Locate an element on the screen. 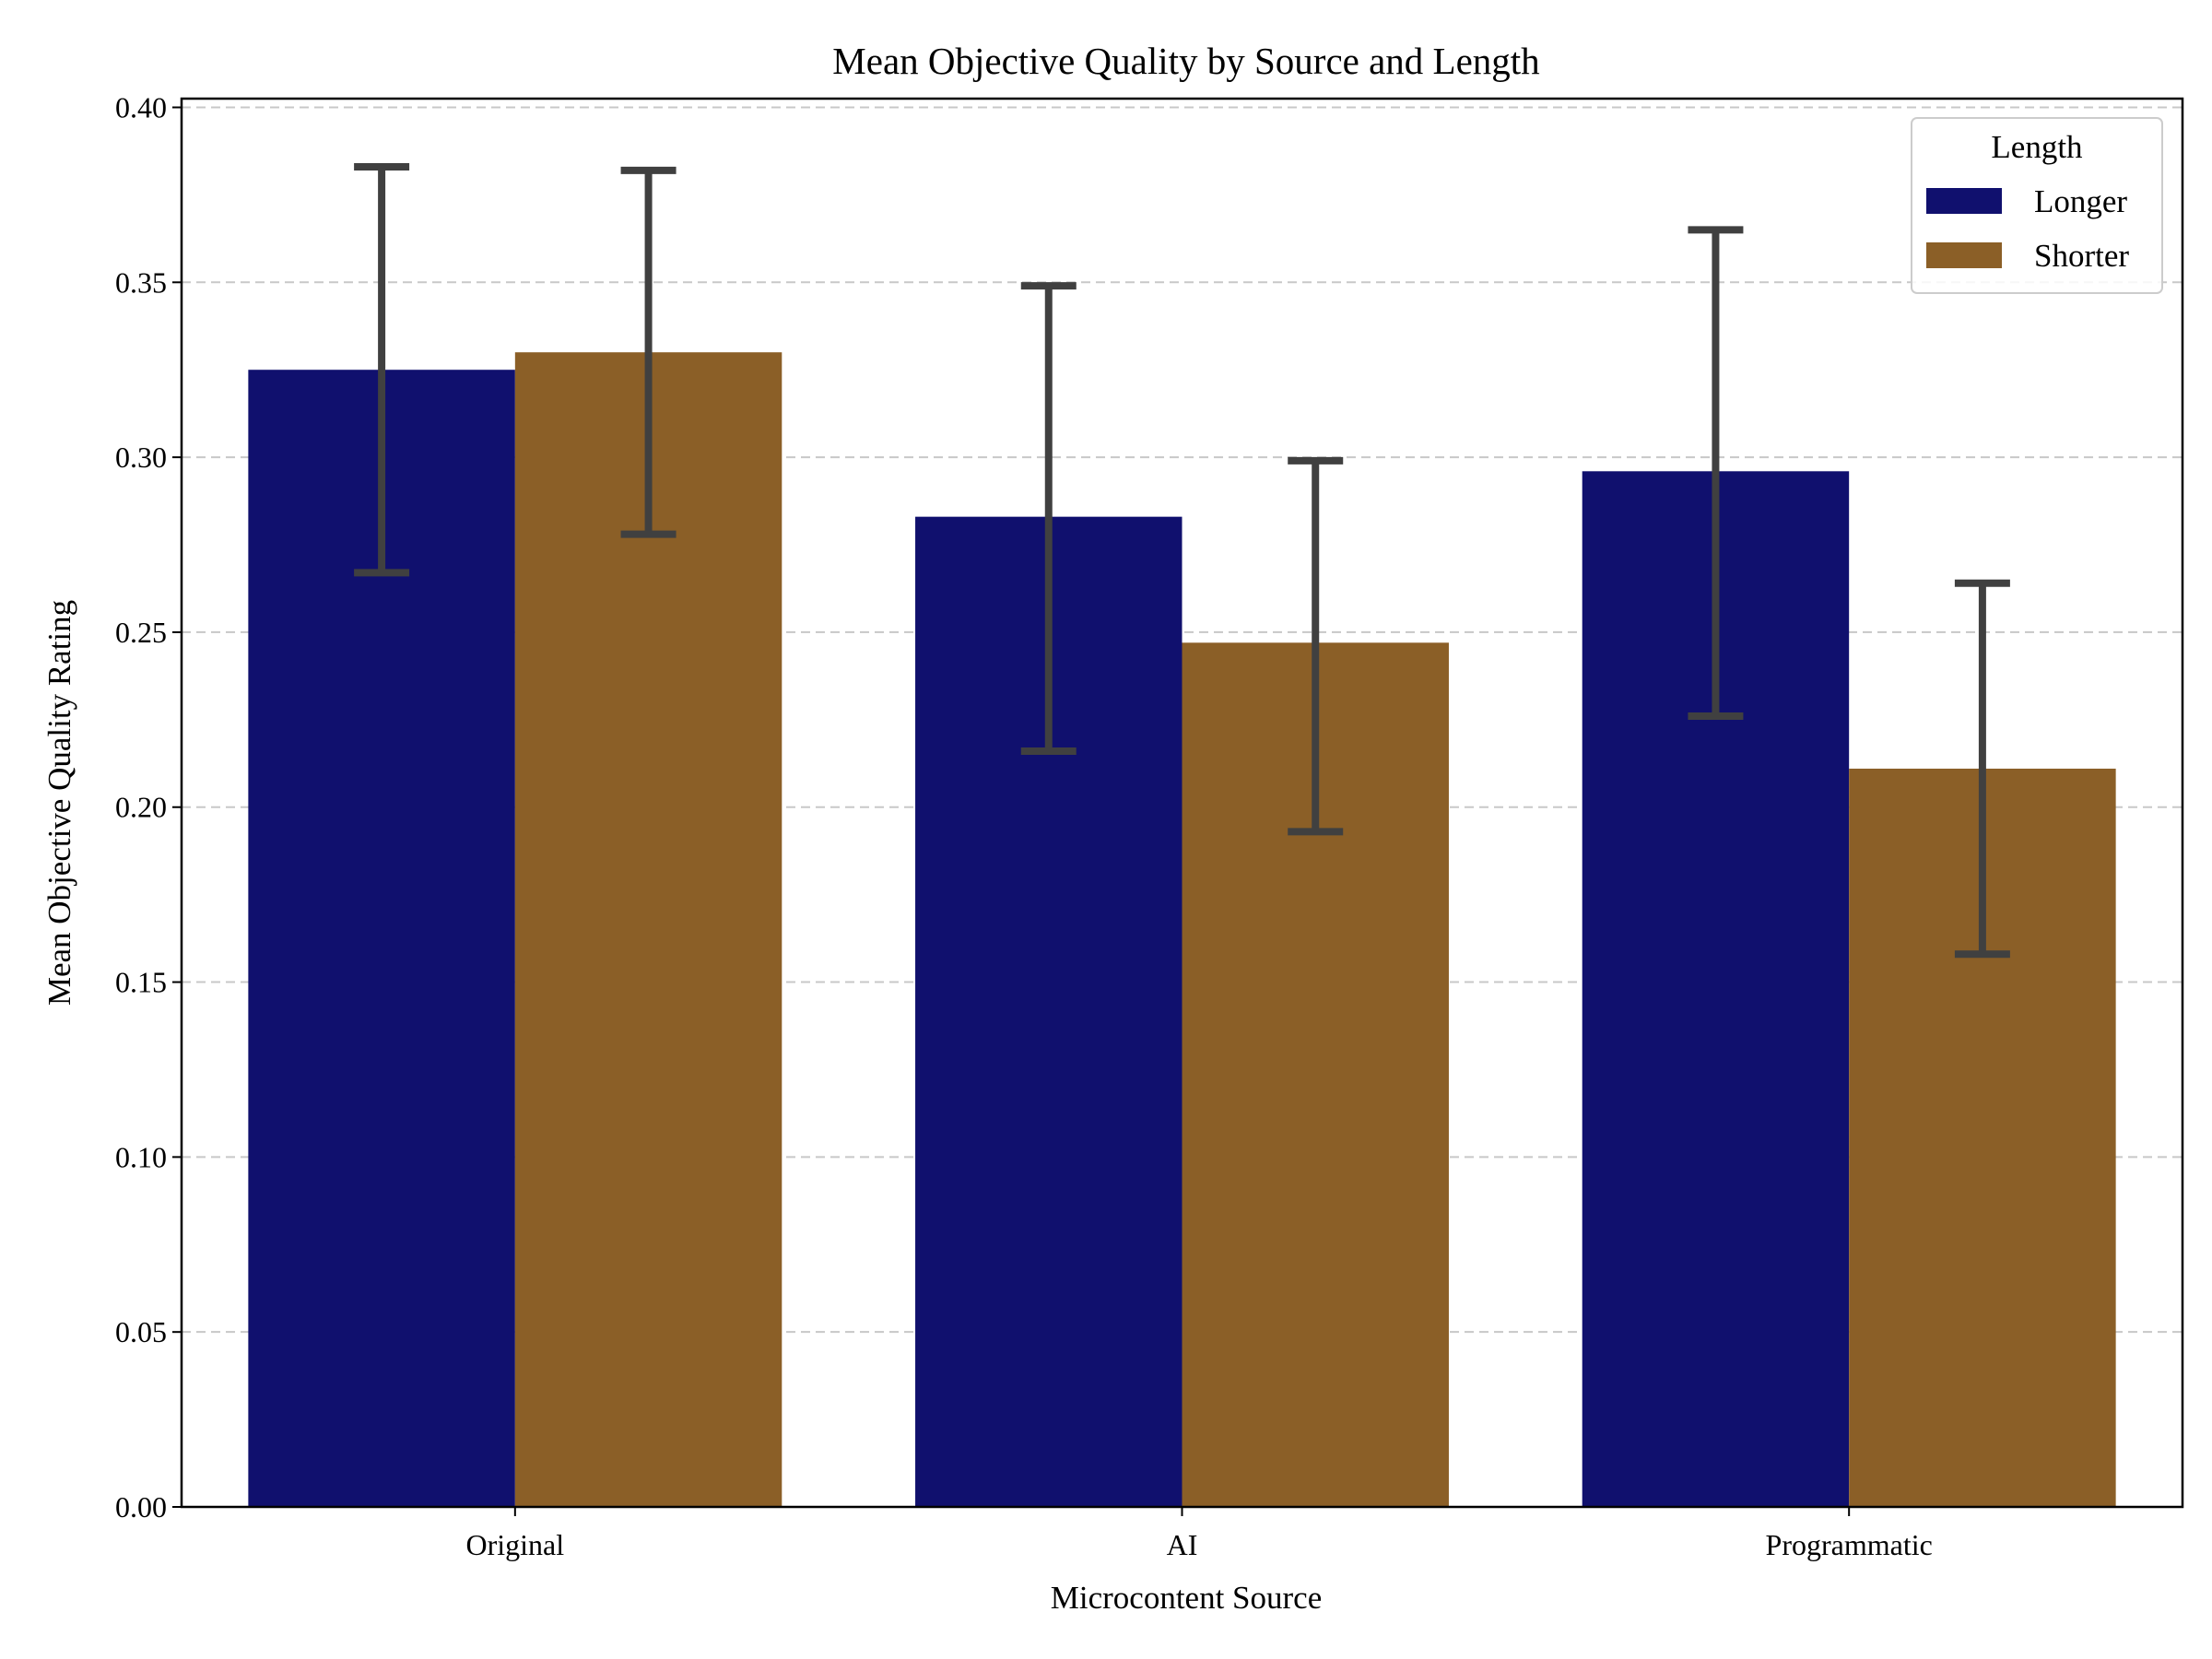  x-tick-label: Programmatic is located at coordinates (1849, 1544).